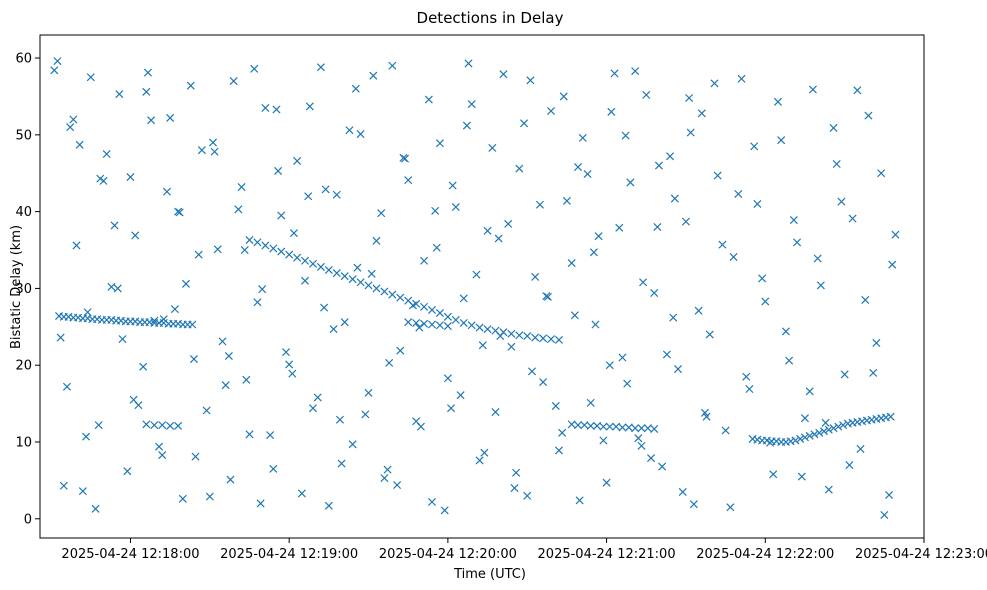 Image resolution: width=987 pixels, height=590 pixels. Describe the element at coordinates (23, 443) in the screenshot. I see `y-tick-label: 10` at that location.